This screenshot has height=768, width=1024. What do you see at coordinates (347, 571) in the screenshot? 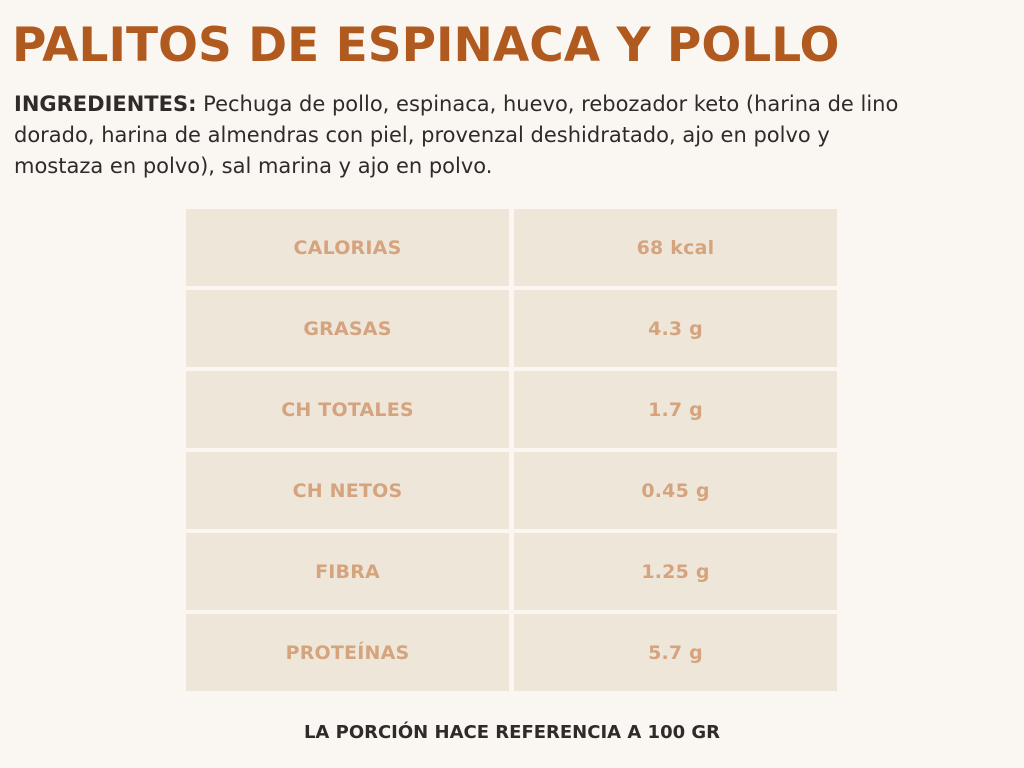
I see `nutrient-name-fibra: FIBRA` at bounding box center [347, 571].